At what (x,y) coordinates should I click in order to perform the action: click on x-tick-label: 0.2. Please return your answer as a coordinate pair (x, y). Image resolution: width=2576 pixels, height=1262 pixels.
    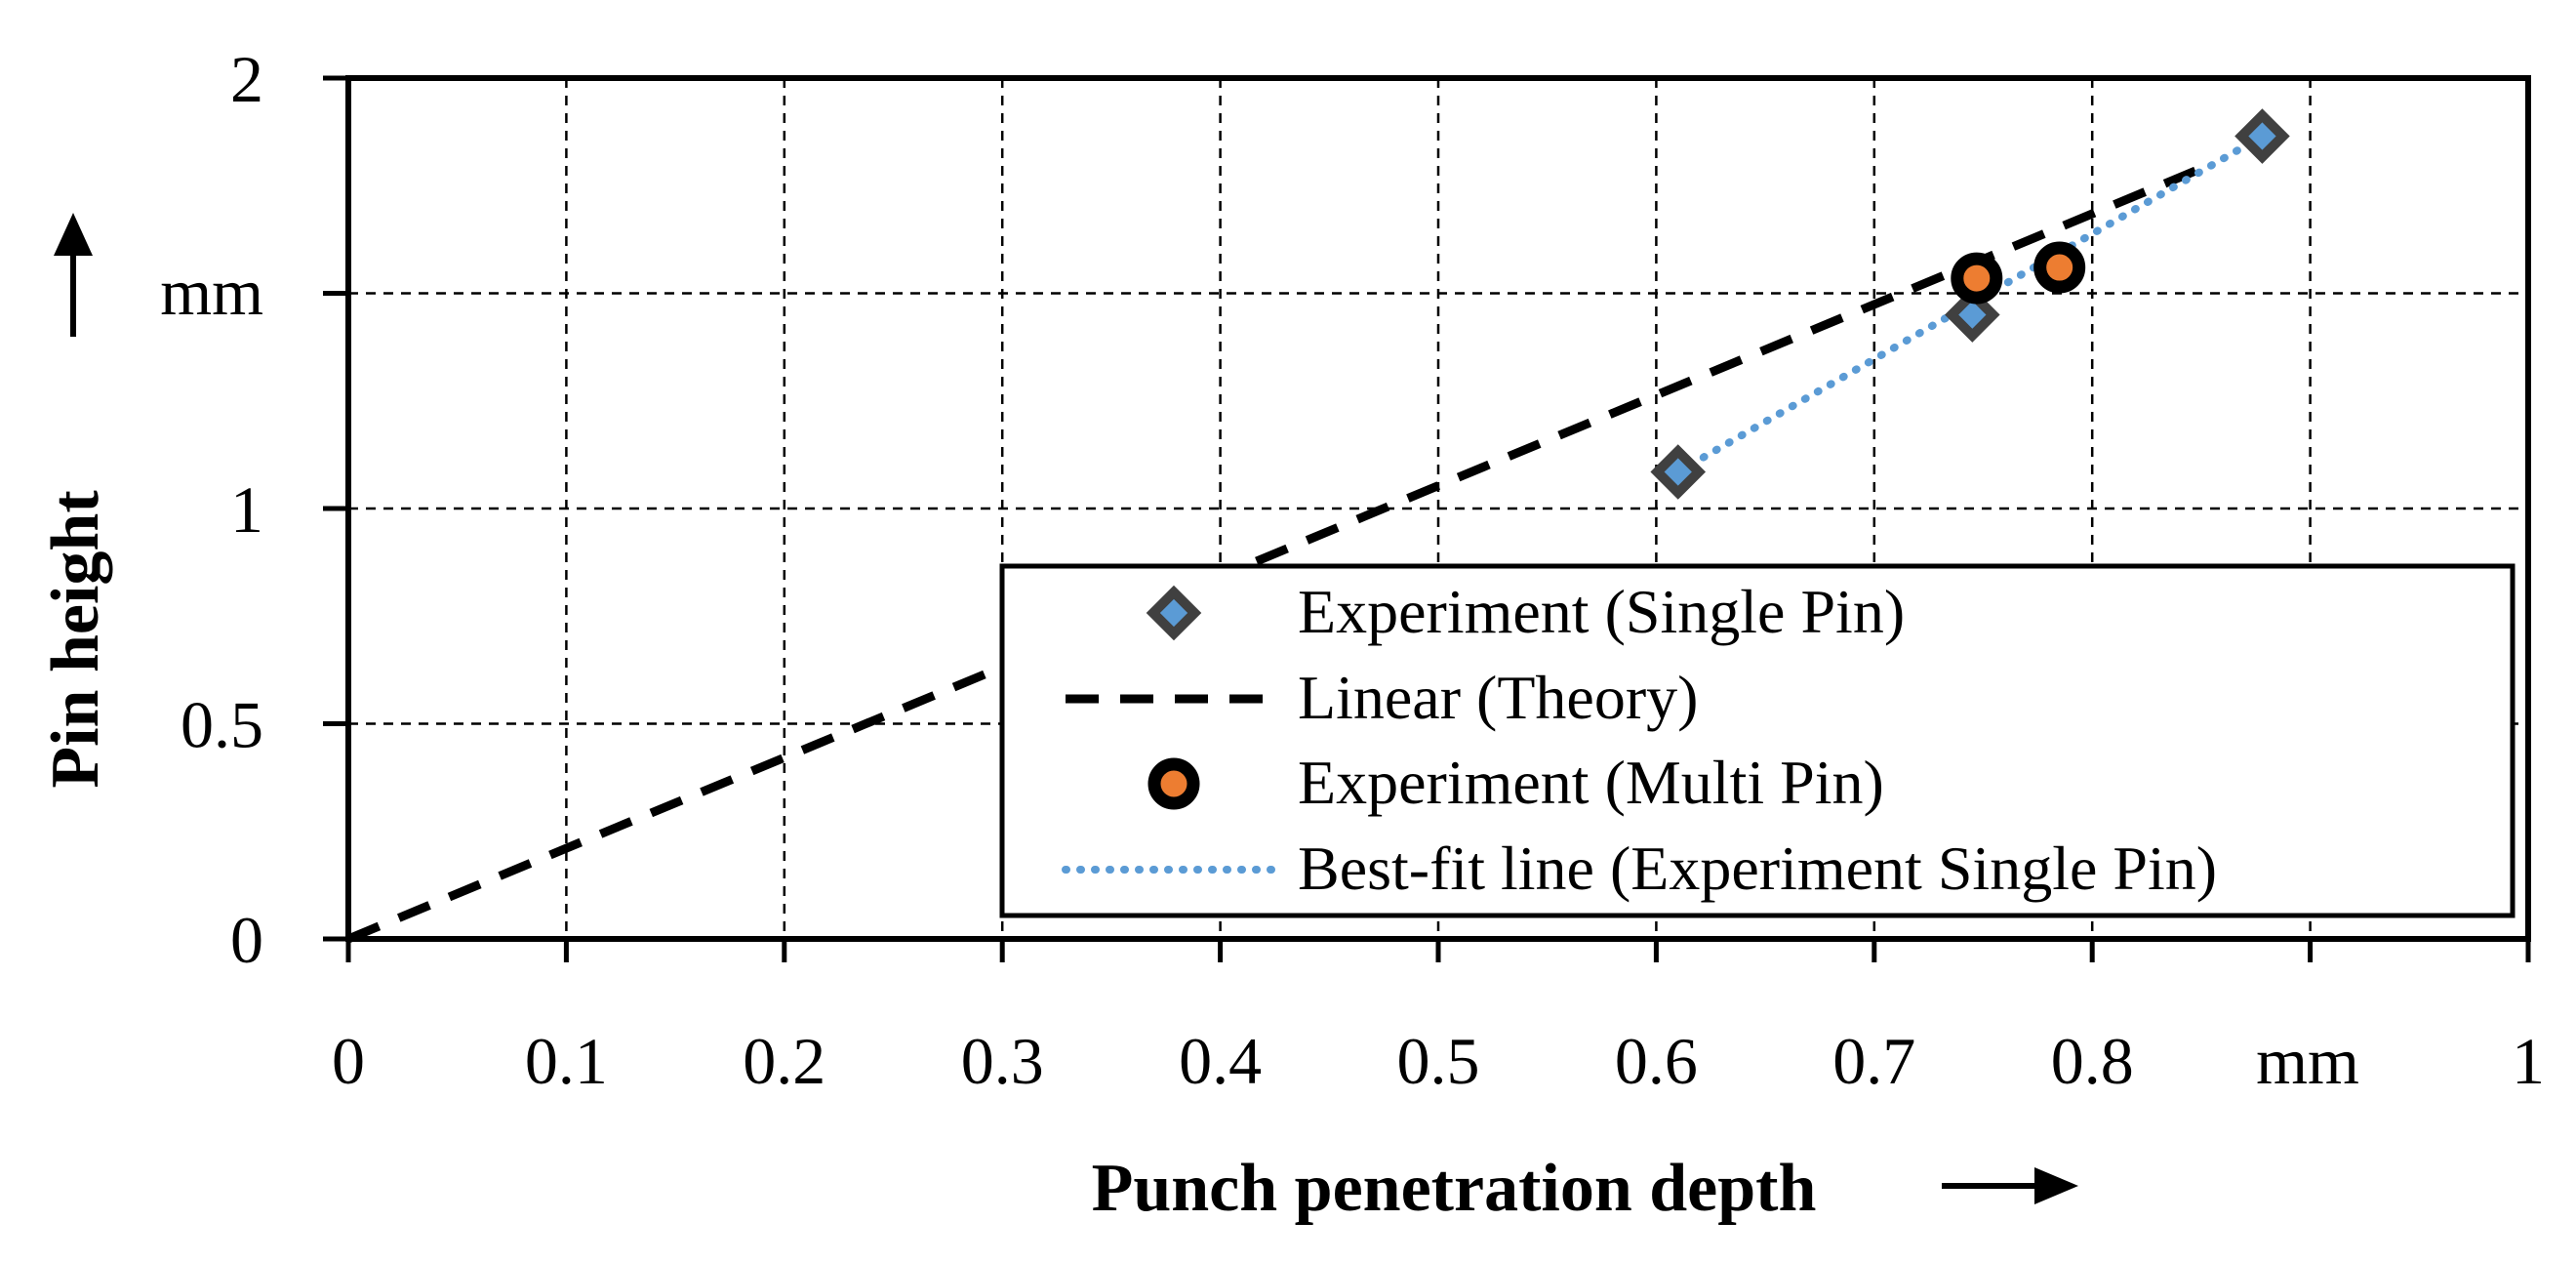
    Looking at the image, I should click on (784, 1061).